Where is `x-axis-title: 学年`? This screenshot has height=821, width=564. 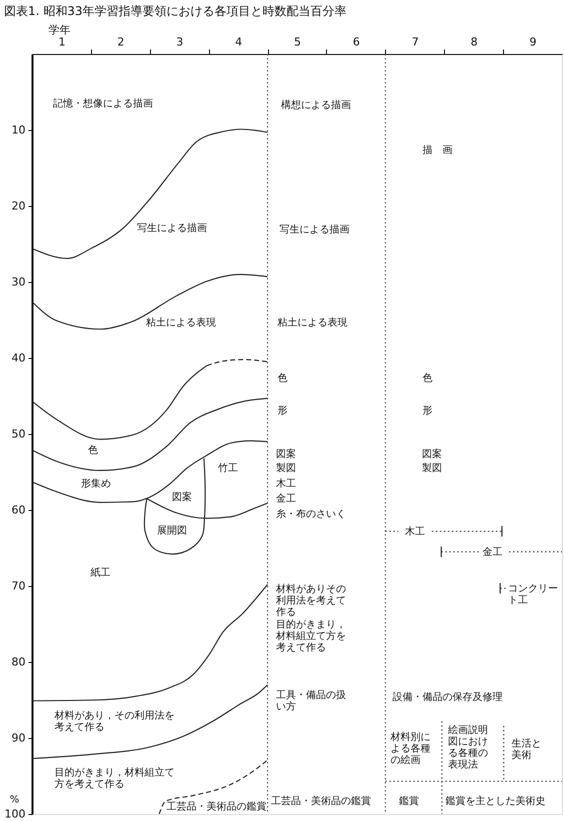
x-axis-title: 学年 is located at coordinates (59, 30).